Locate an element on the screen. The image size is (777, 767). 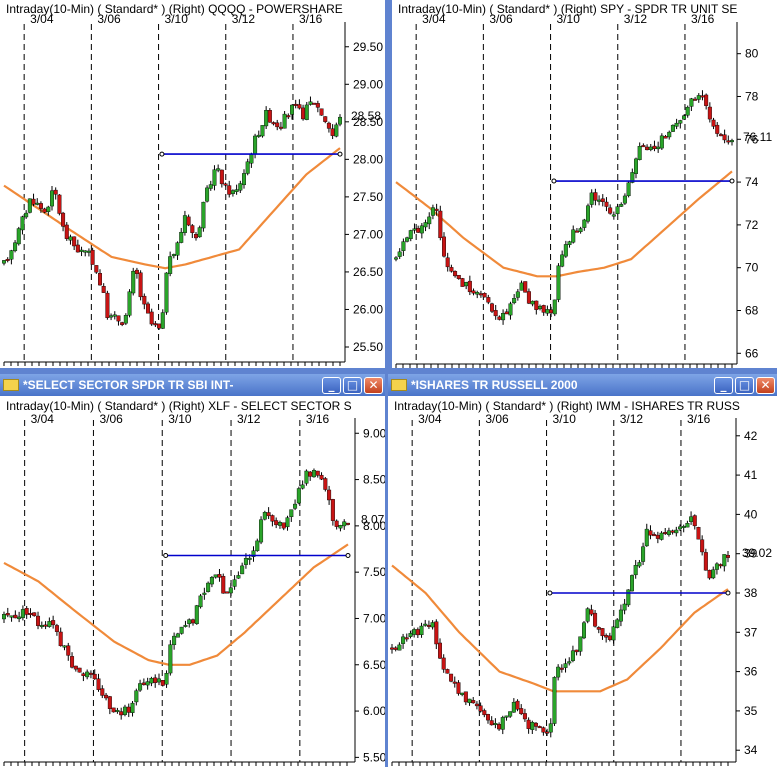
window-title: *ISHARES TR RUSSELL 2000 is located at coordinates (494, 385).